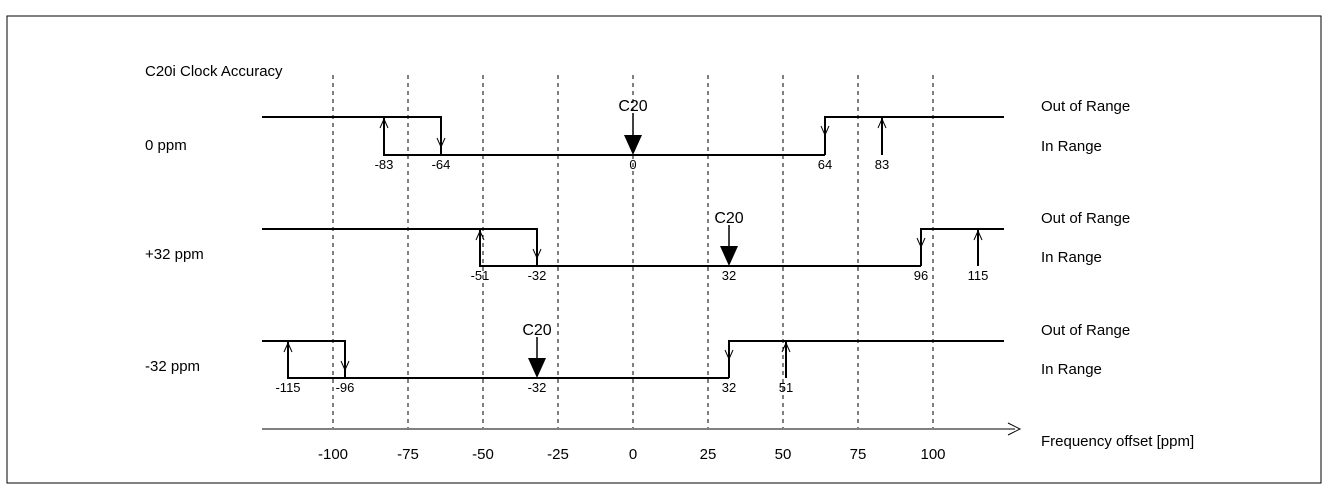  What do you see at coordinates (729, 387) in the screenshot?
I see `threshold-label: 32` at bounding box center [729, 387].